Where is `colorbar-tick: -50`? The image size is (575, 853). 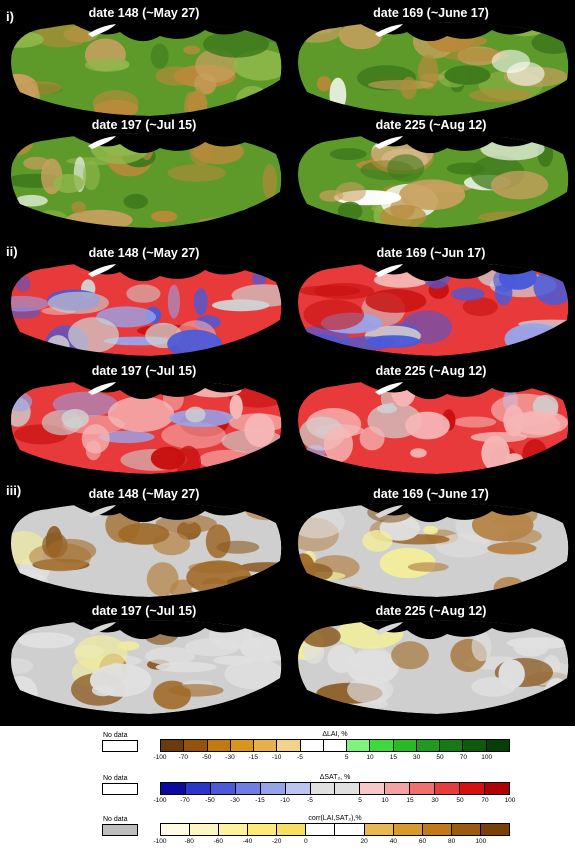
colorbar-tick: -50 is located at coordinates (206, 757).